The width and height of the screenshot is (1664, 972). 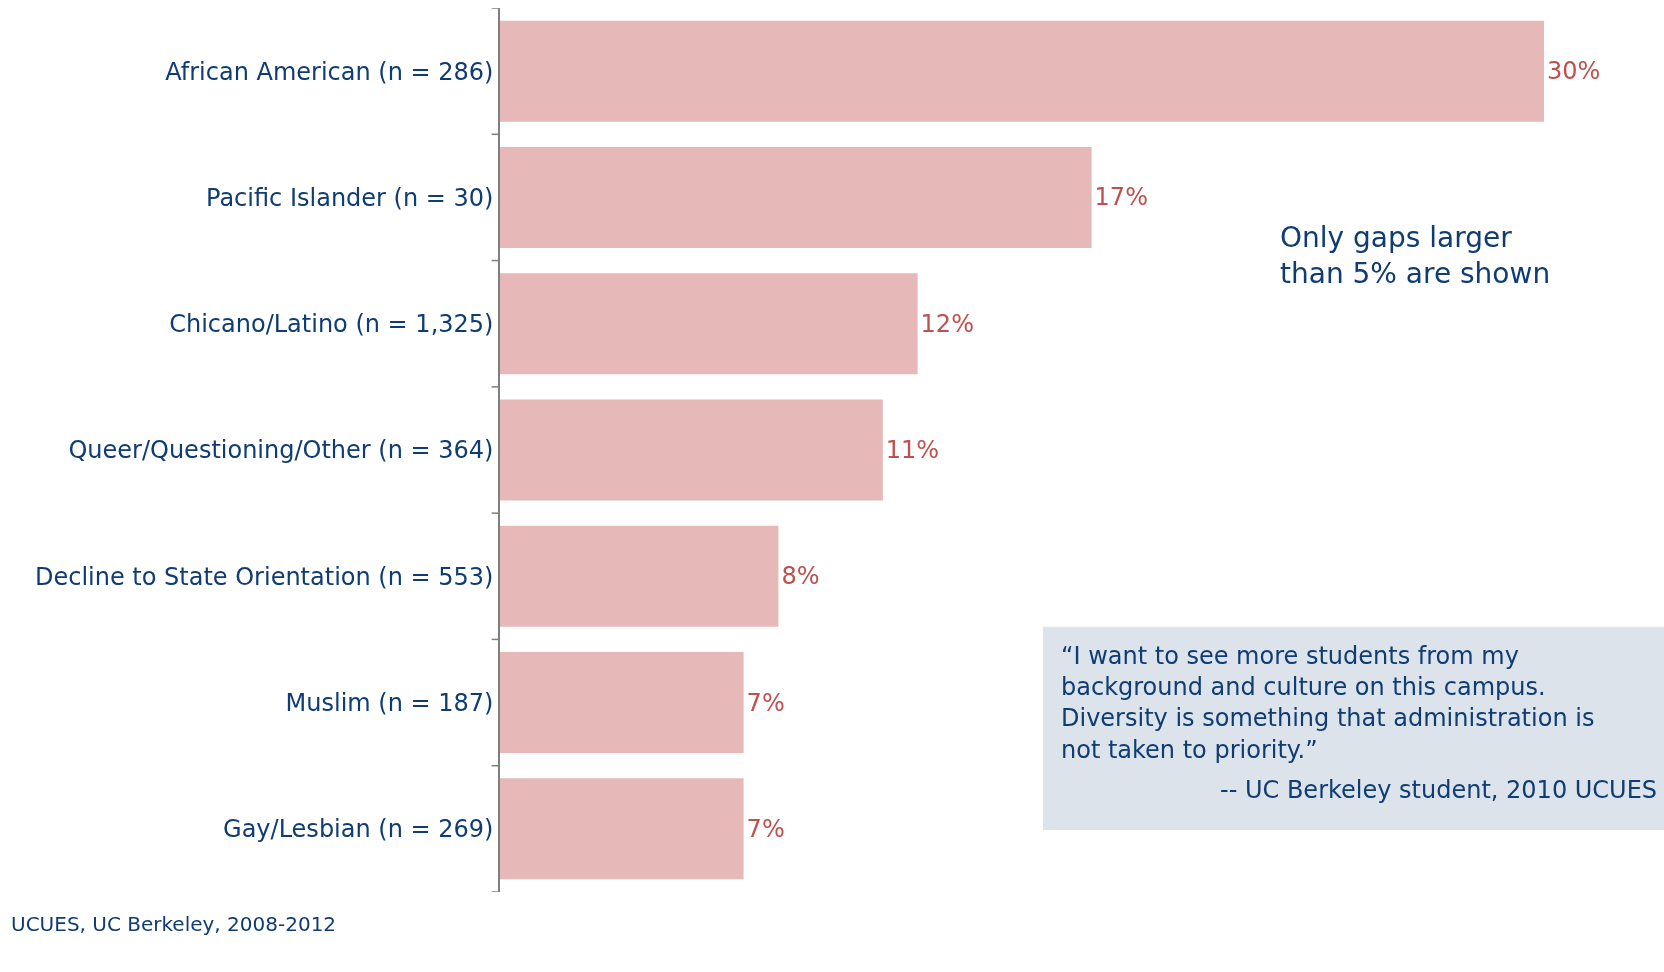 What do you see at coordinates (329, 71) in the screenshot?
I see `y-tick-label: African American (n = 286)` at bounding box center [329, 71].